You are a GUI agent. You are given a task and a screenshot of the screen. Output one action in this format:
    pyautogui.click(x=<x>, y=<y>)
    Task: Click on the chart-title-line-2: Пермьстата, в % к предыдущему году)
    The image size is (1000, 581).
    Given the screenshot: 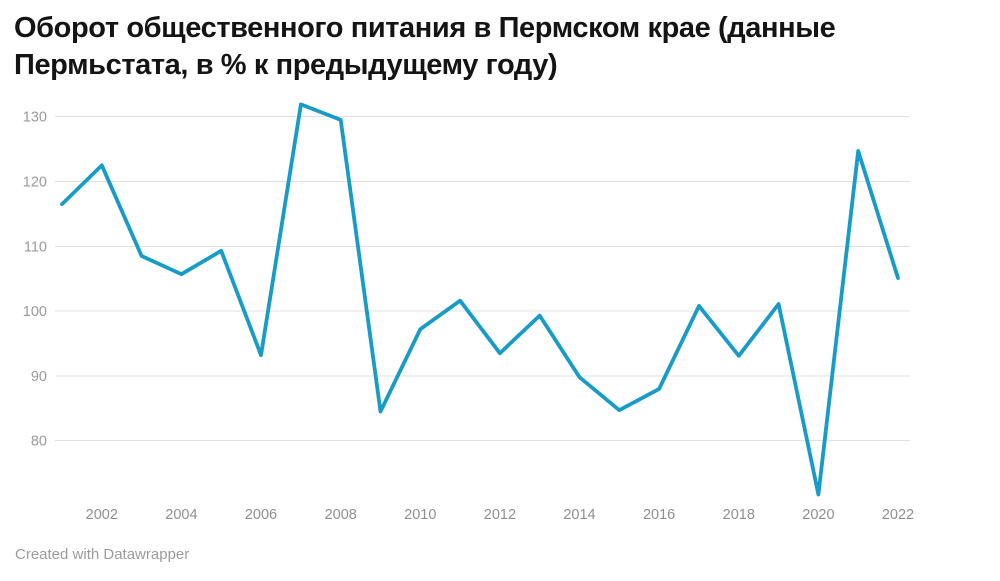 What is the action you would take?
    pyautogui.click(x=286, y=64)
    